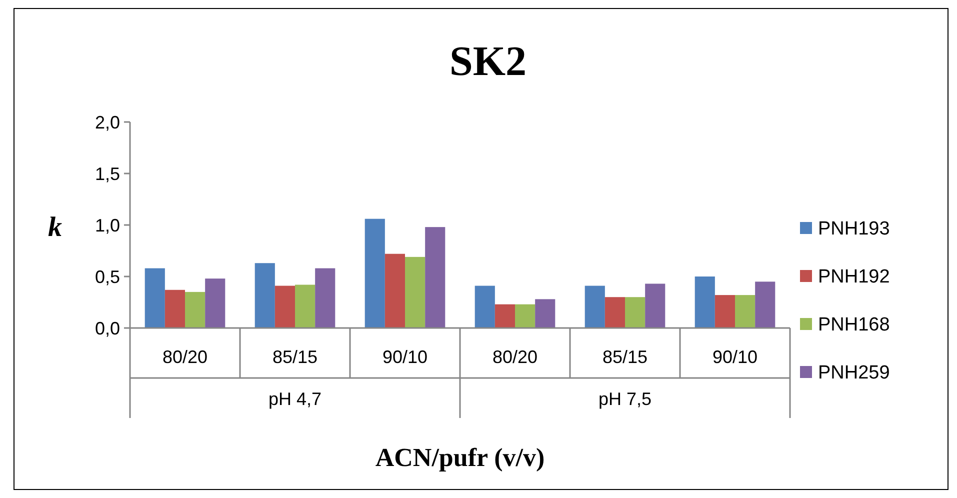 The width and height of the screenshot is (957, 498). Describe the element at coordinates (854, 325) in the screenshot. I see `legend-label: PNH168` at that location.